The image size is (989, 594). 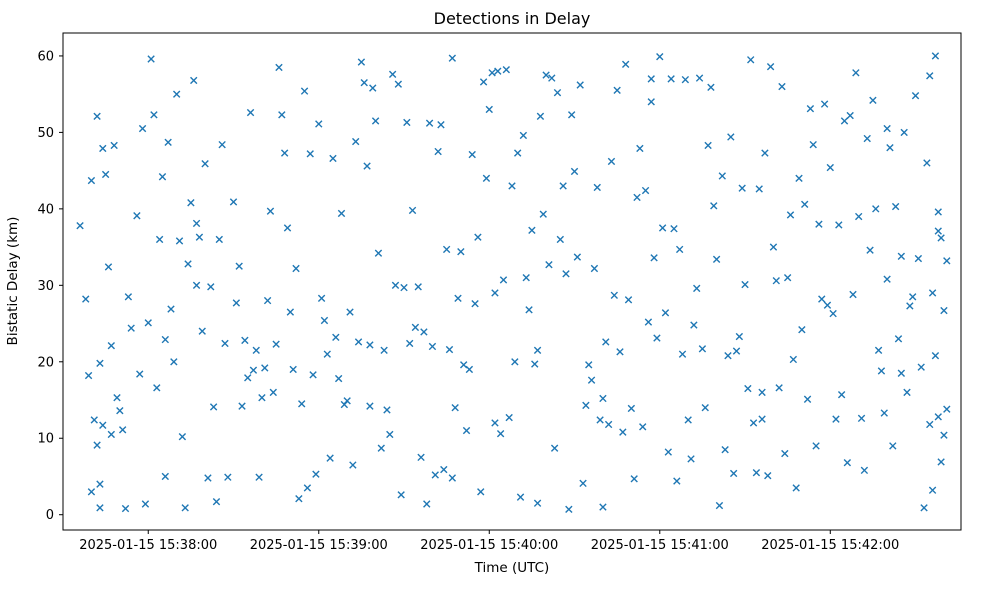 What do you see at coordinates (45, 209) in the screenshot?
I see `y-tick-label: 40` at bounding box center [45, 209].